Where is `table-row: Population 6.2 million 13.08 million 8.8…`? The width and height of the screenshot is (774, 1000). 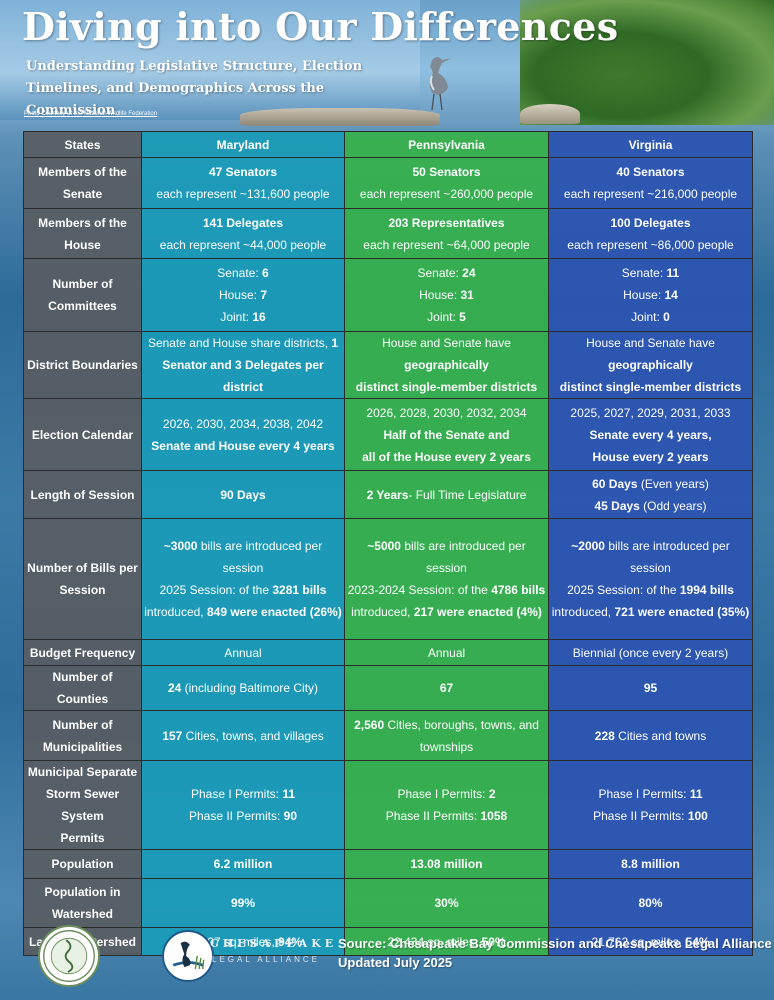 table-row: Population 6.2 million 13.08 million 8.8… is located at coordinates (388, 864).